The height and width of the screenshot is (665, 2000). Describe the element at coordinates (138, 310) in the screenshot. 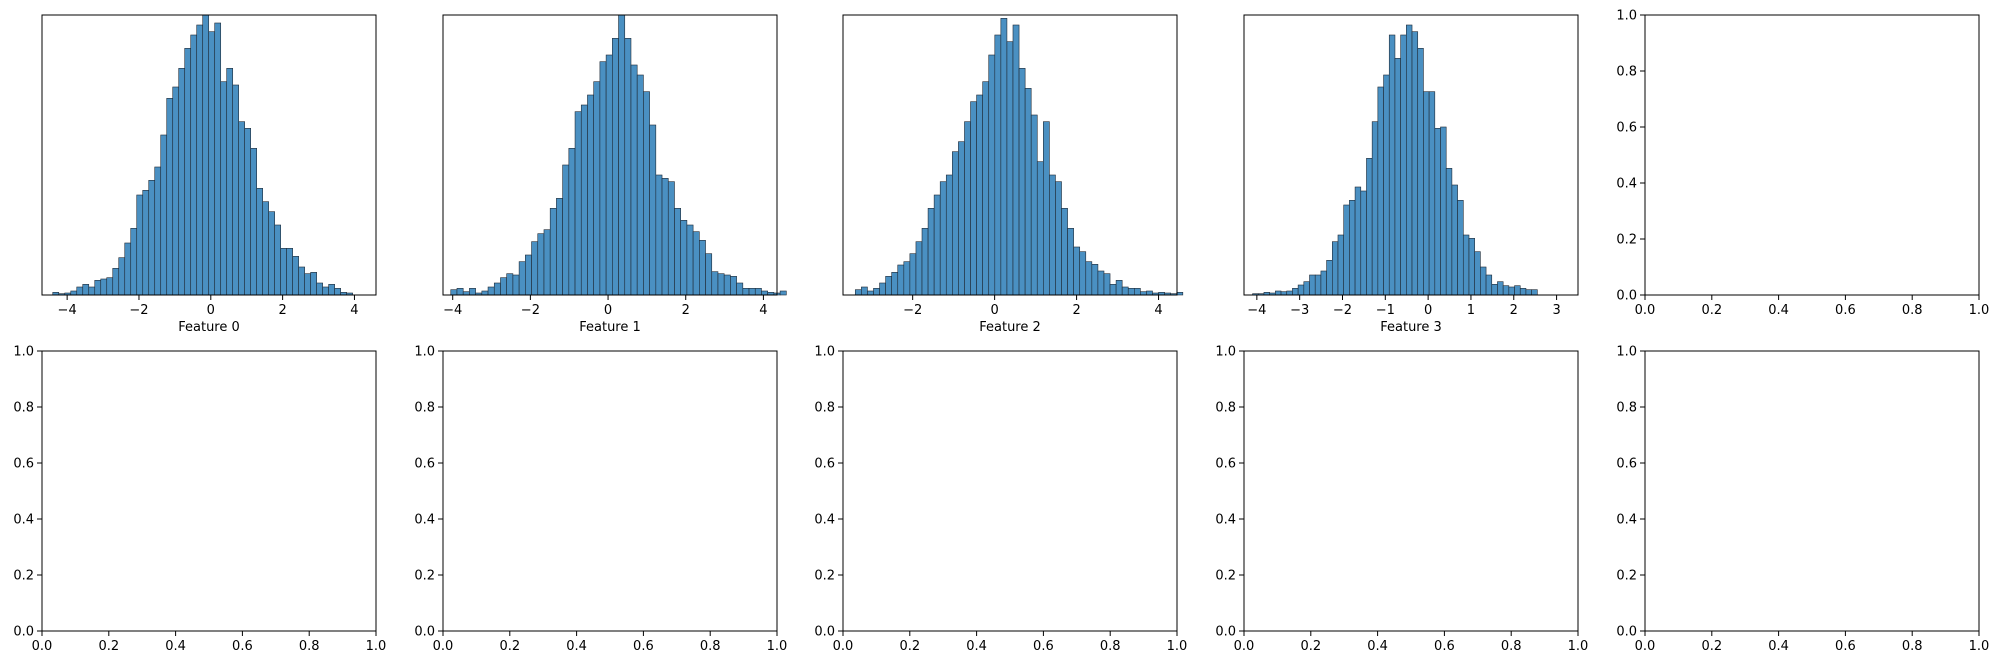

I see `x-tick-label: −2` at that location.